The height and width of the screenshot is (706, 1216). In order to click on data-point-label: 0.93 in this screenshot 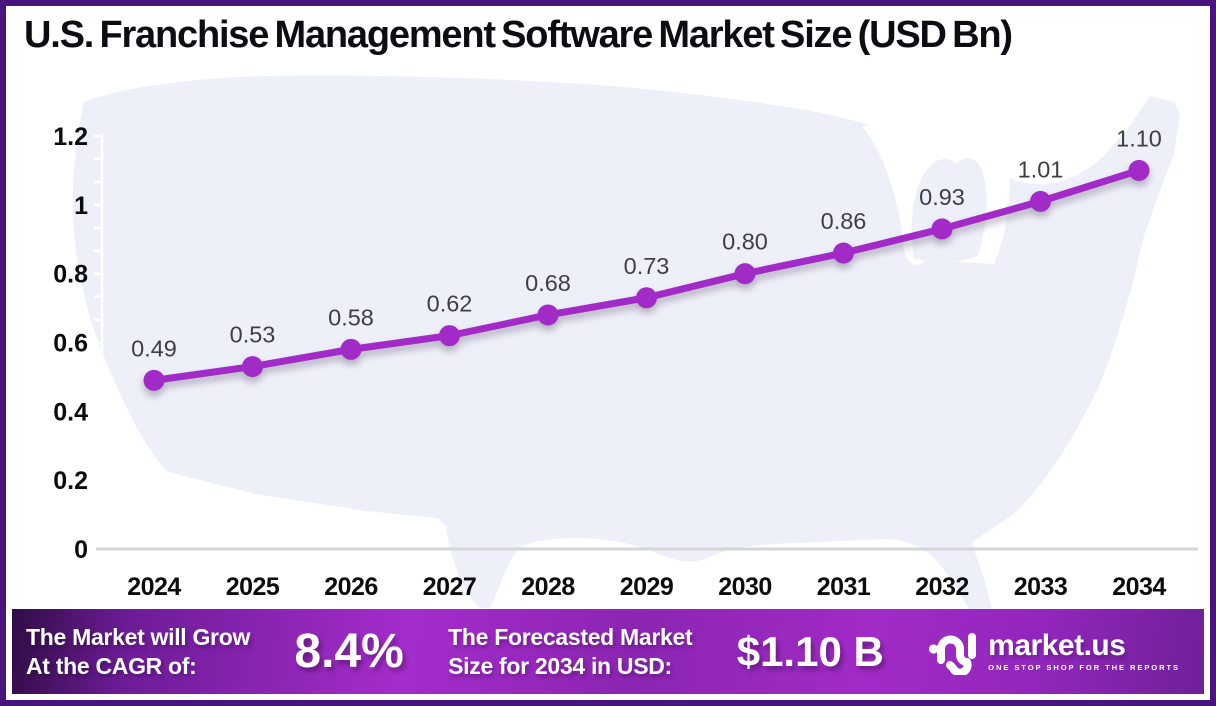, I will do `click(942, 197)`.